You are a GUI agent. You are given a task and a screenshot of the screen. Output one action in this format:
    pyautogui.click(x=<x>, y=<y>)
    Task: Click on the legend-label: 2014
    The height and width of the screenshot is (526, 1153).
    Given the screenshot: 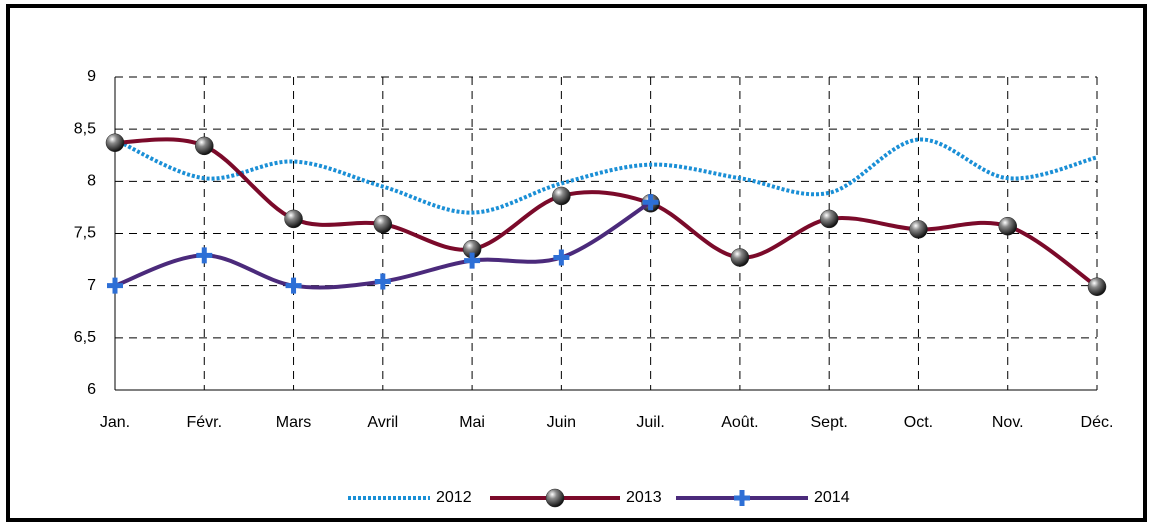 What is the action you would take?
    pyautogui.click(x=832, y=497)
    